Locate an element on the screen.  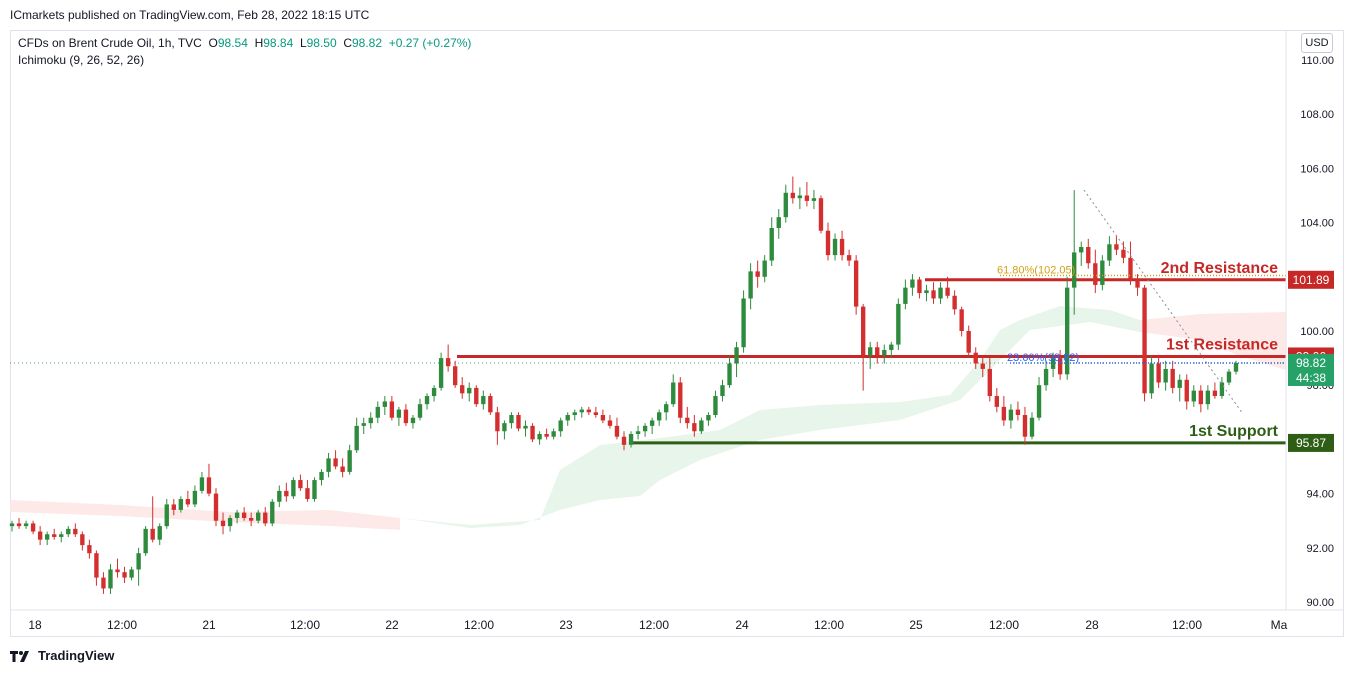
legend-high-value: 98.84 is located at coordinates (278, 43).